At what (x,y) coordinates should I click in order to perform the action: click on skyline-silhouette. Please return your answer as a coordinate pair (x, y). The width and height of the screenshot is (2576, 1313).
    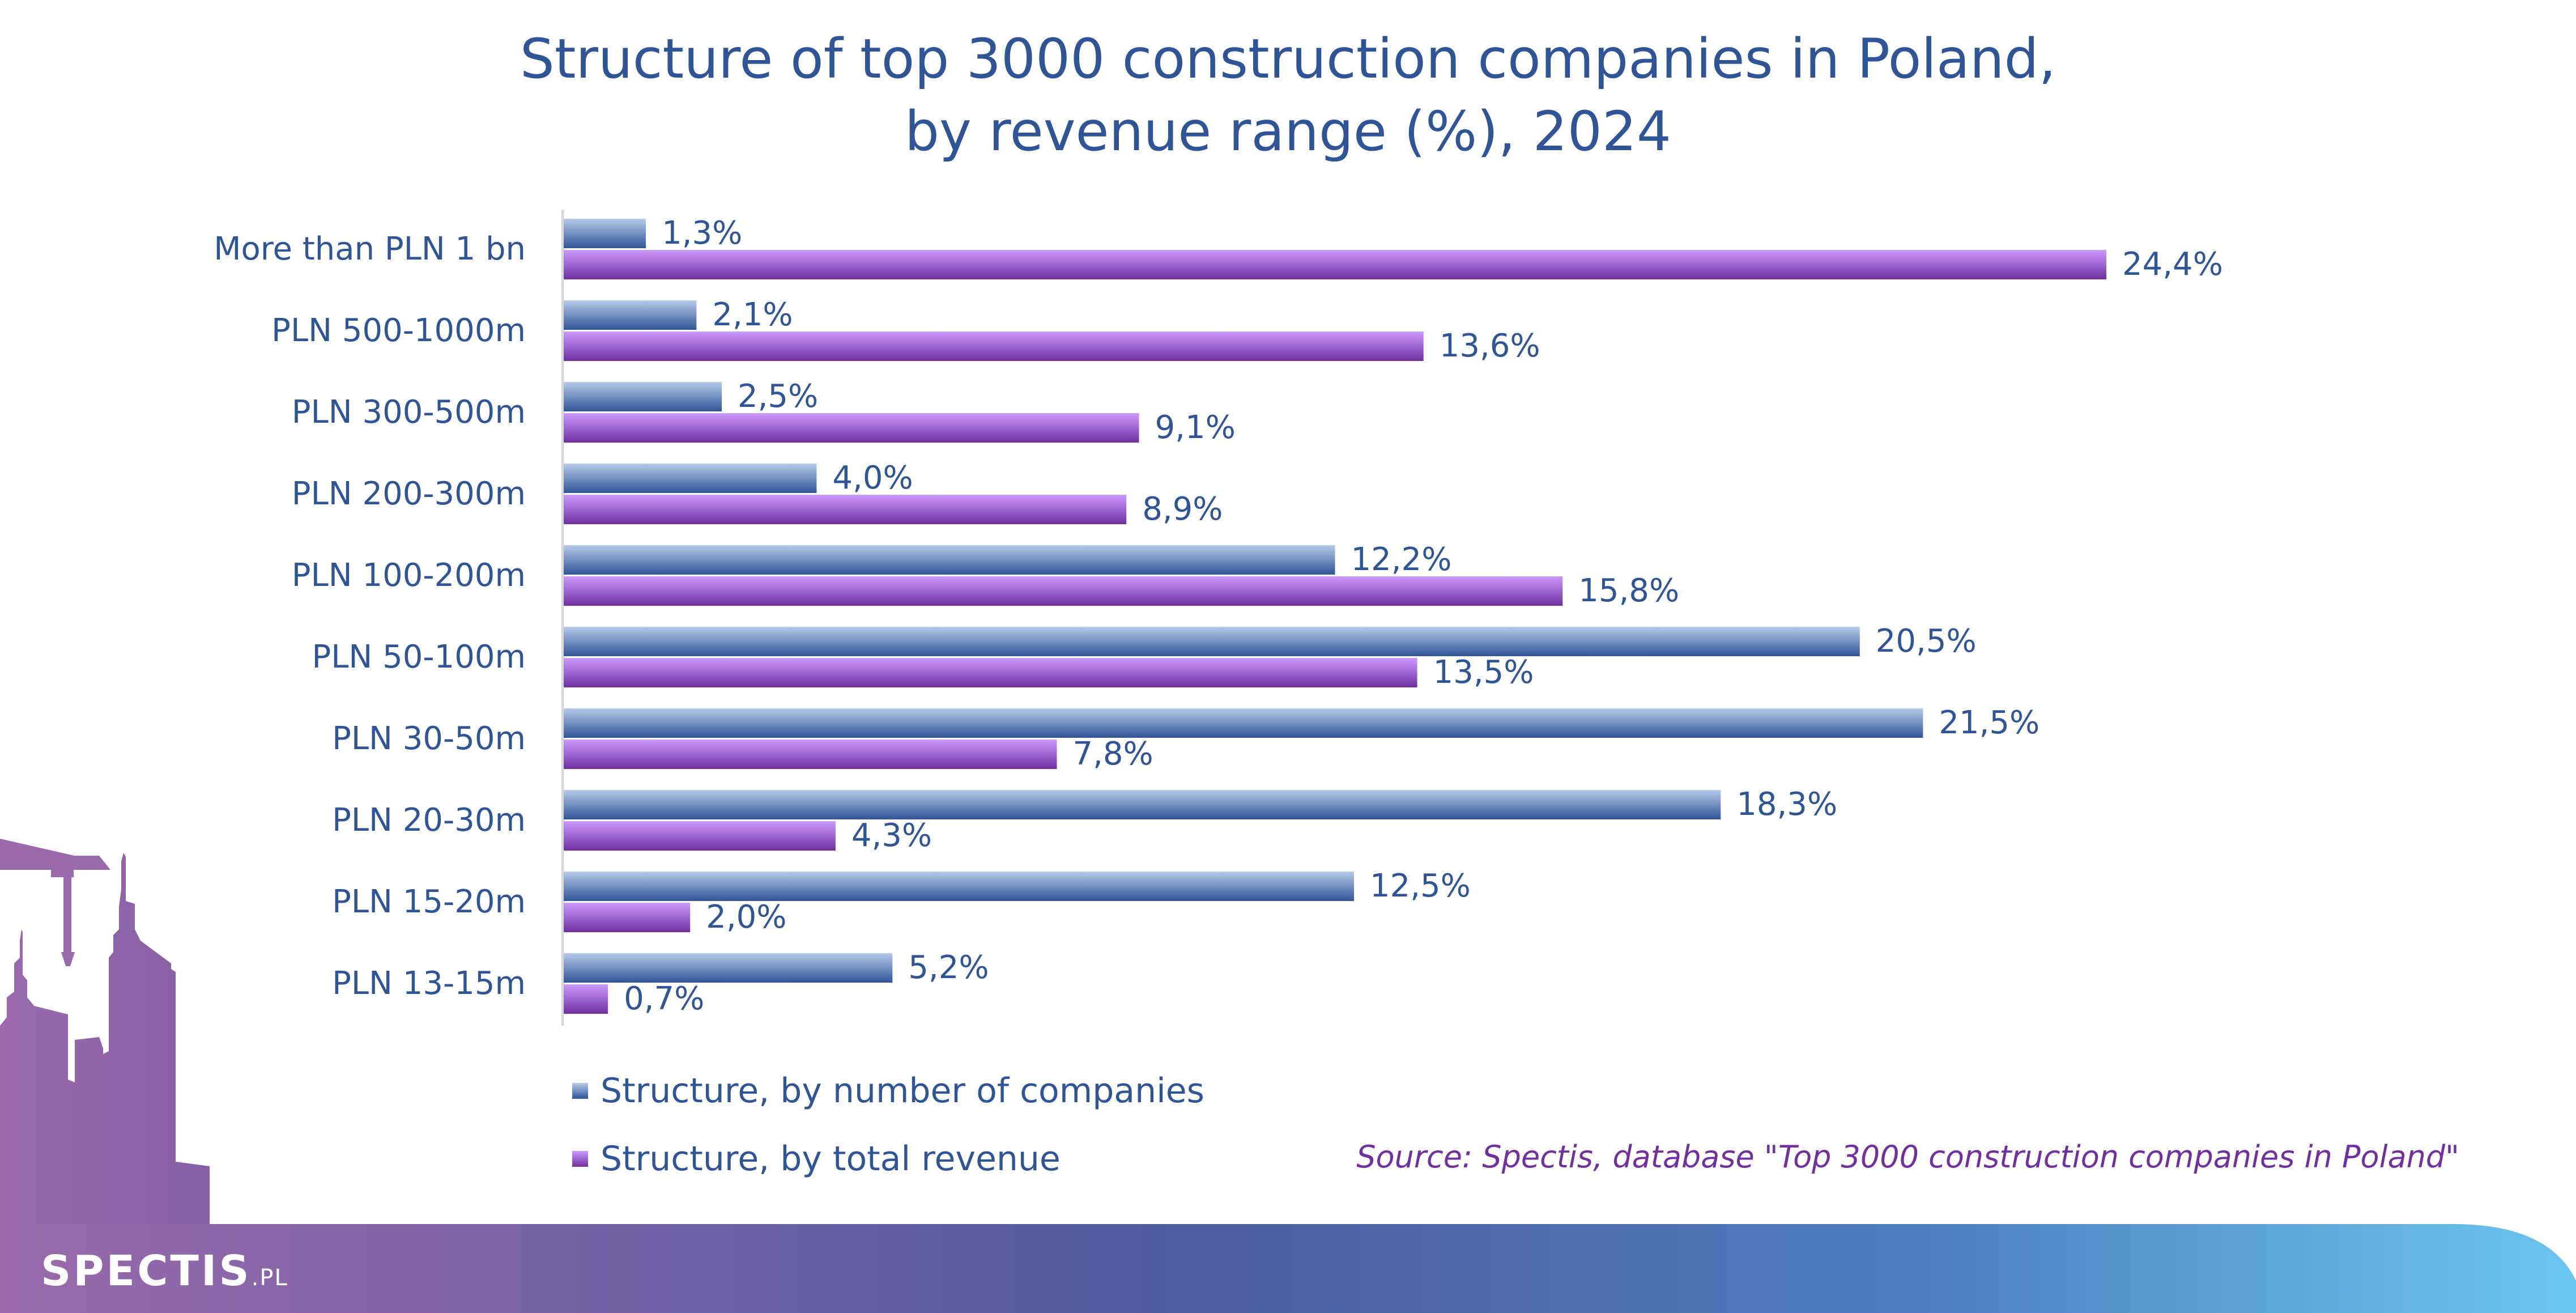
    Looking at the image, I should click on (105, 1038).